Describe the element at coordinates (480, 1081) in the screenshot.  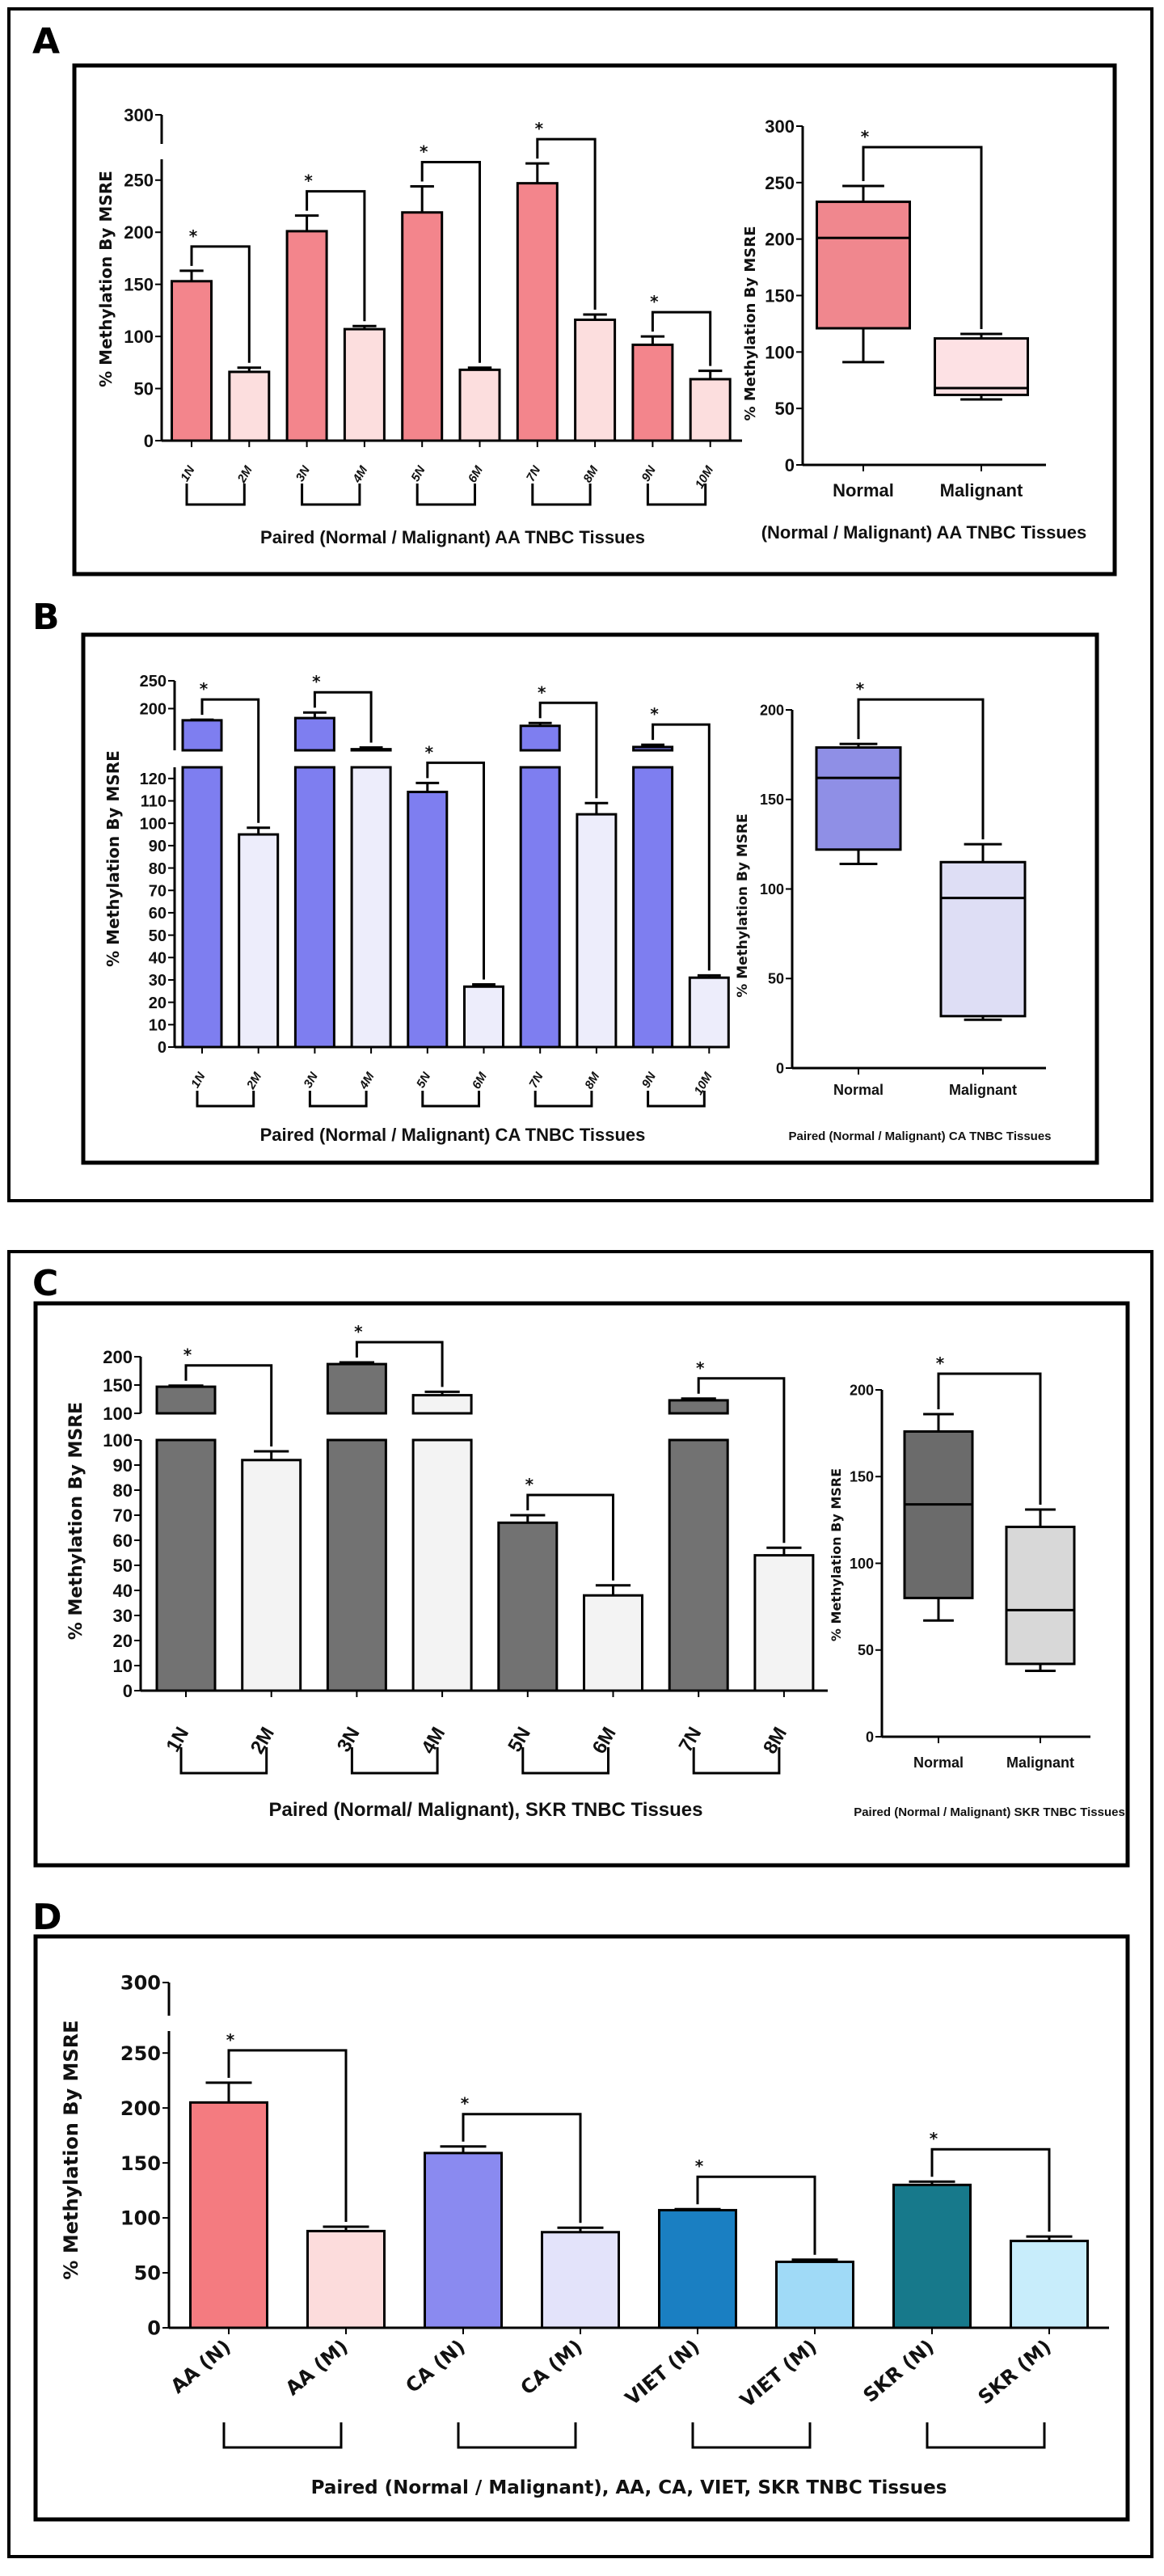
I see `x-tick-label: 6M` at that location.